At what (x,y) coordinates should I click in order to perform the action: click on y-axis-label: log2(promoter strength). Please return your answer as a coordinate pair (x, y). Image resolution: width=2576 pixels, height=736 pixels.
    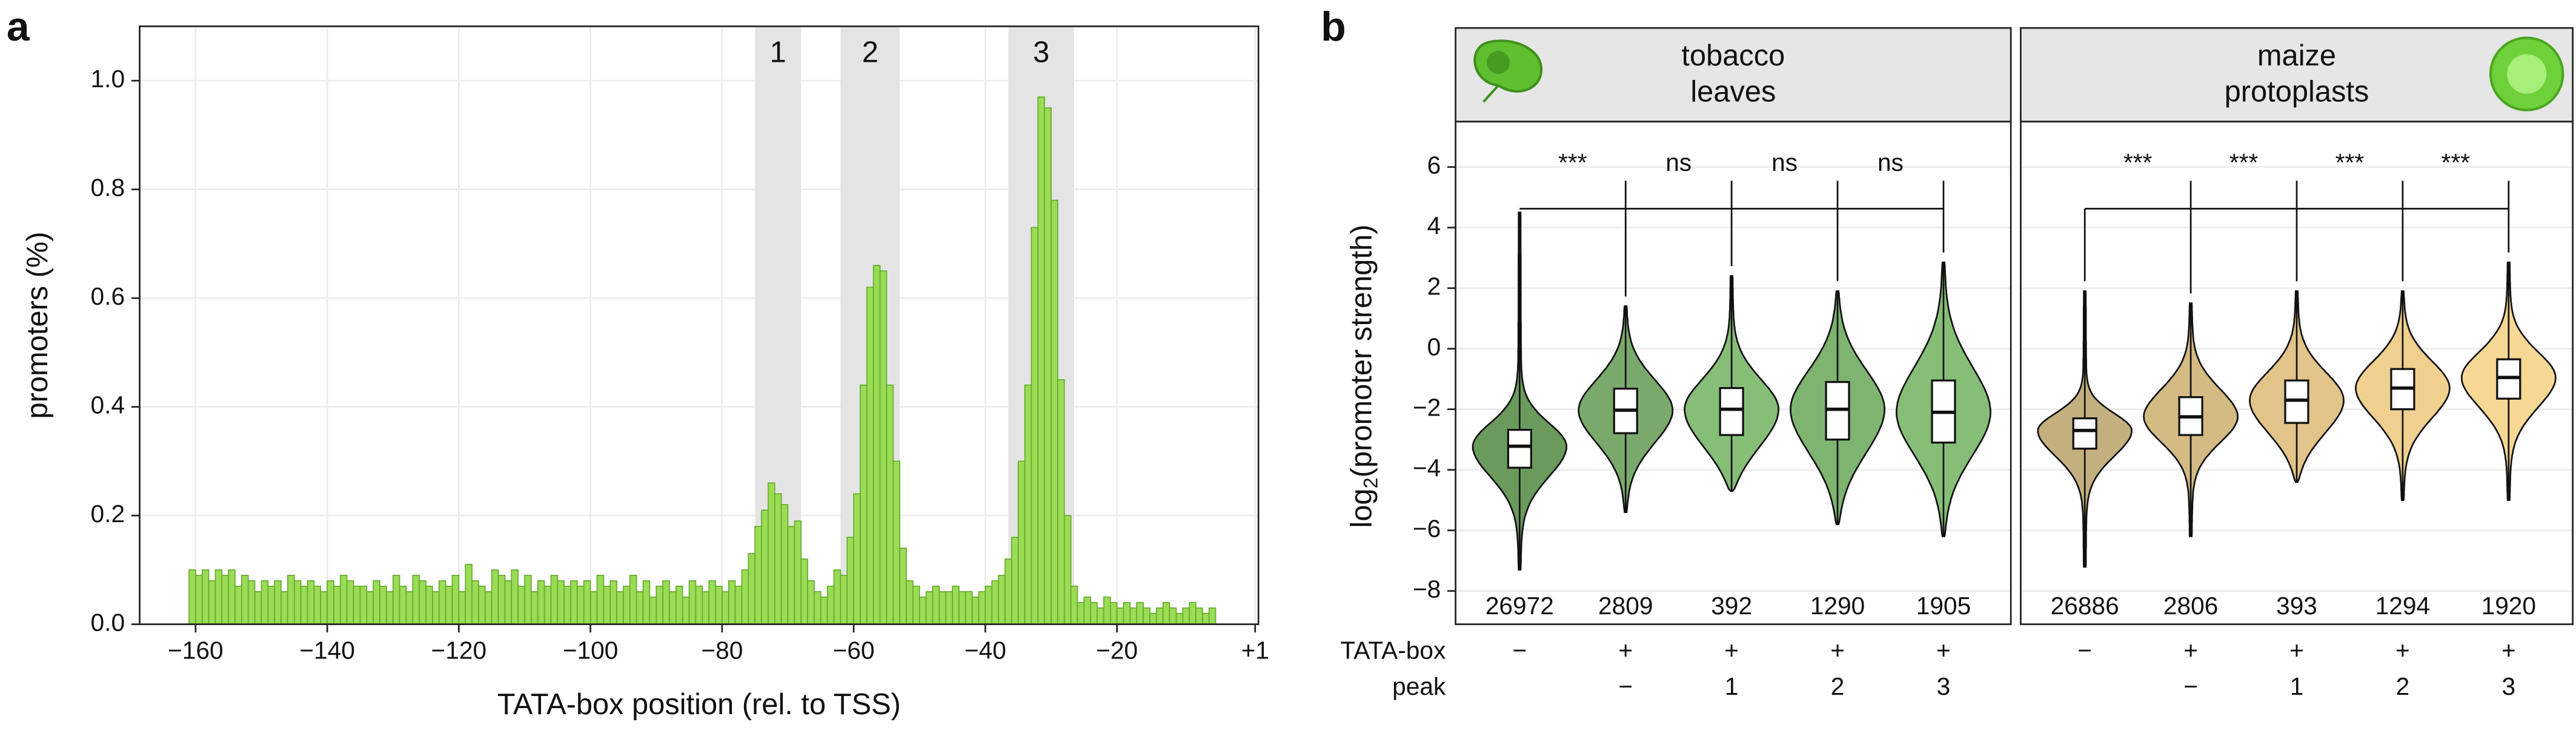
    Looking at the image, I should click on (1363, 376).